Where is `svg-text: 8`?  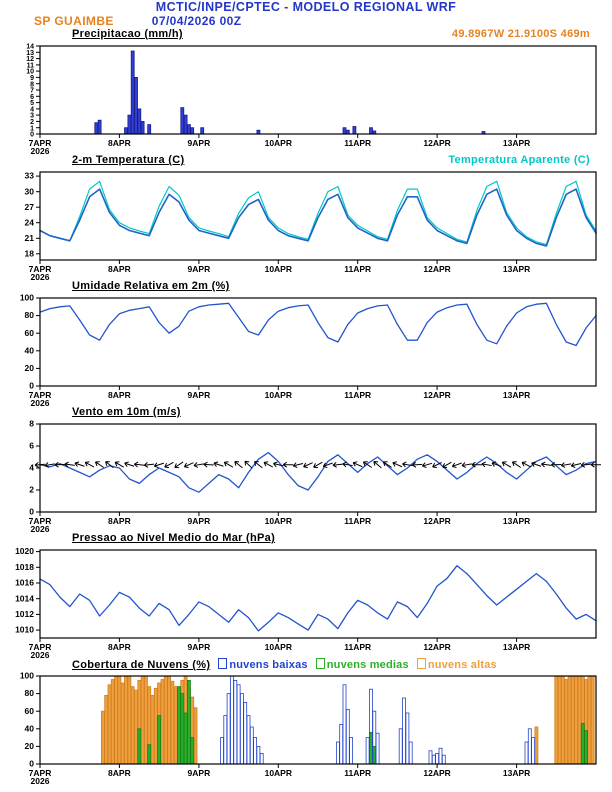 svg-text: 8 is located at coordinates (32, 84).